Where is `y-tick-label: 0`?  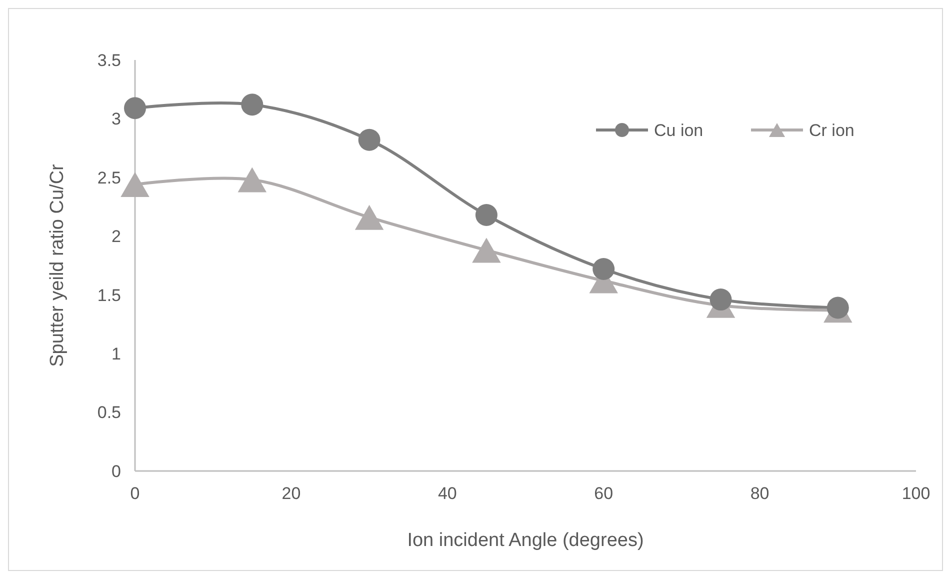
y-tick-label: 0 is located at coordinates (116, 471).